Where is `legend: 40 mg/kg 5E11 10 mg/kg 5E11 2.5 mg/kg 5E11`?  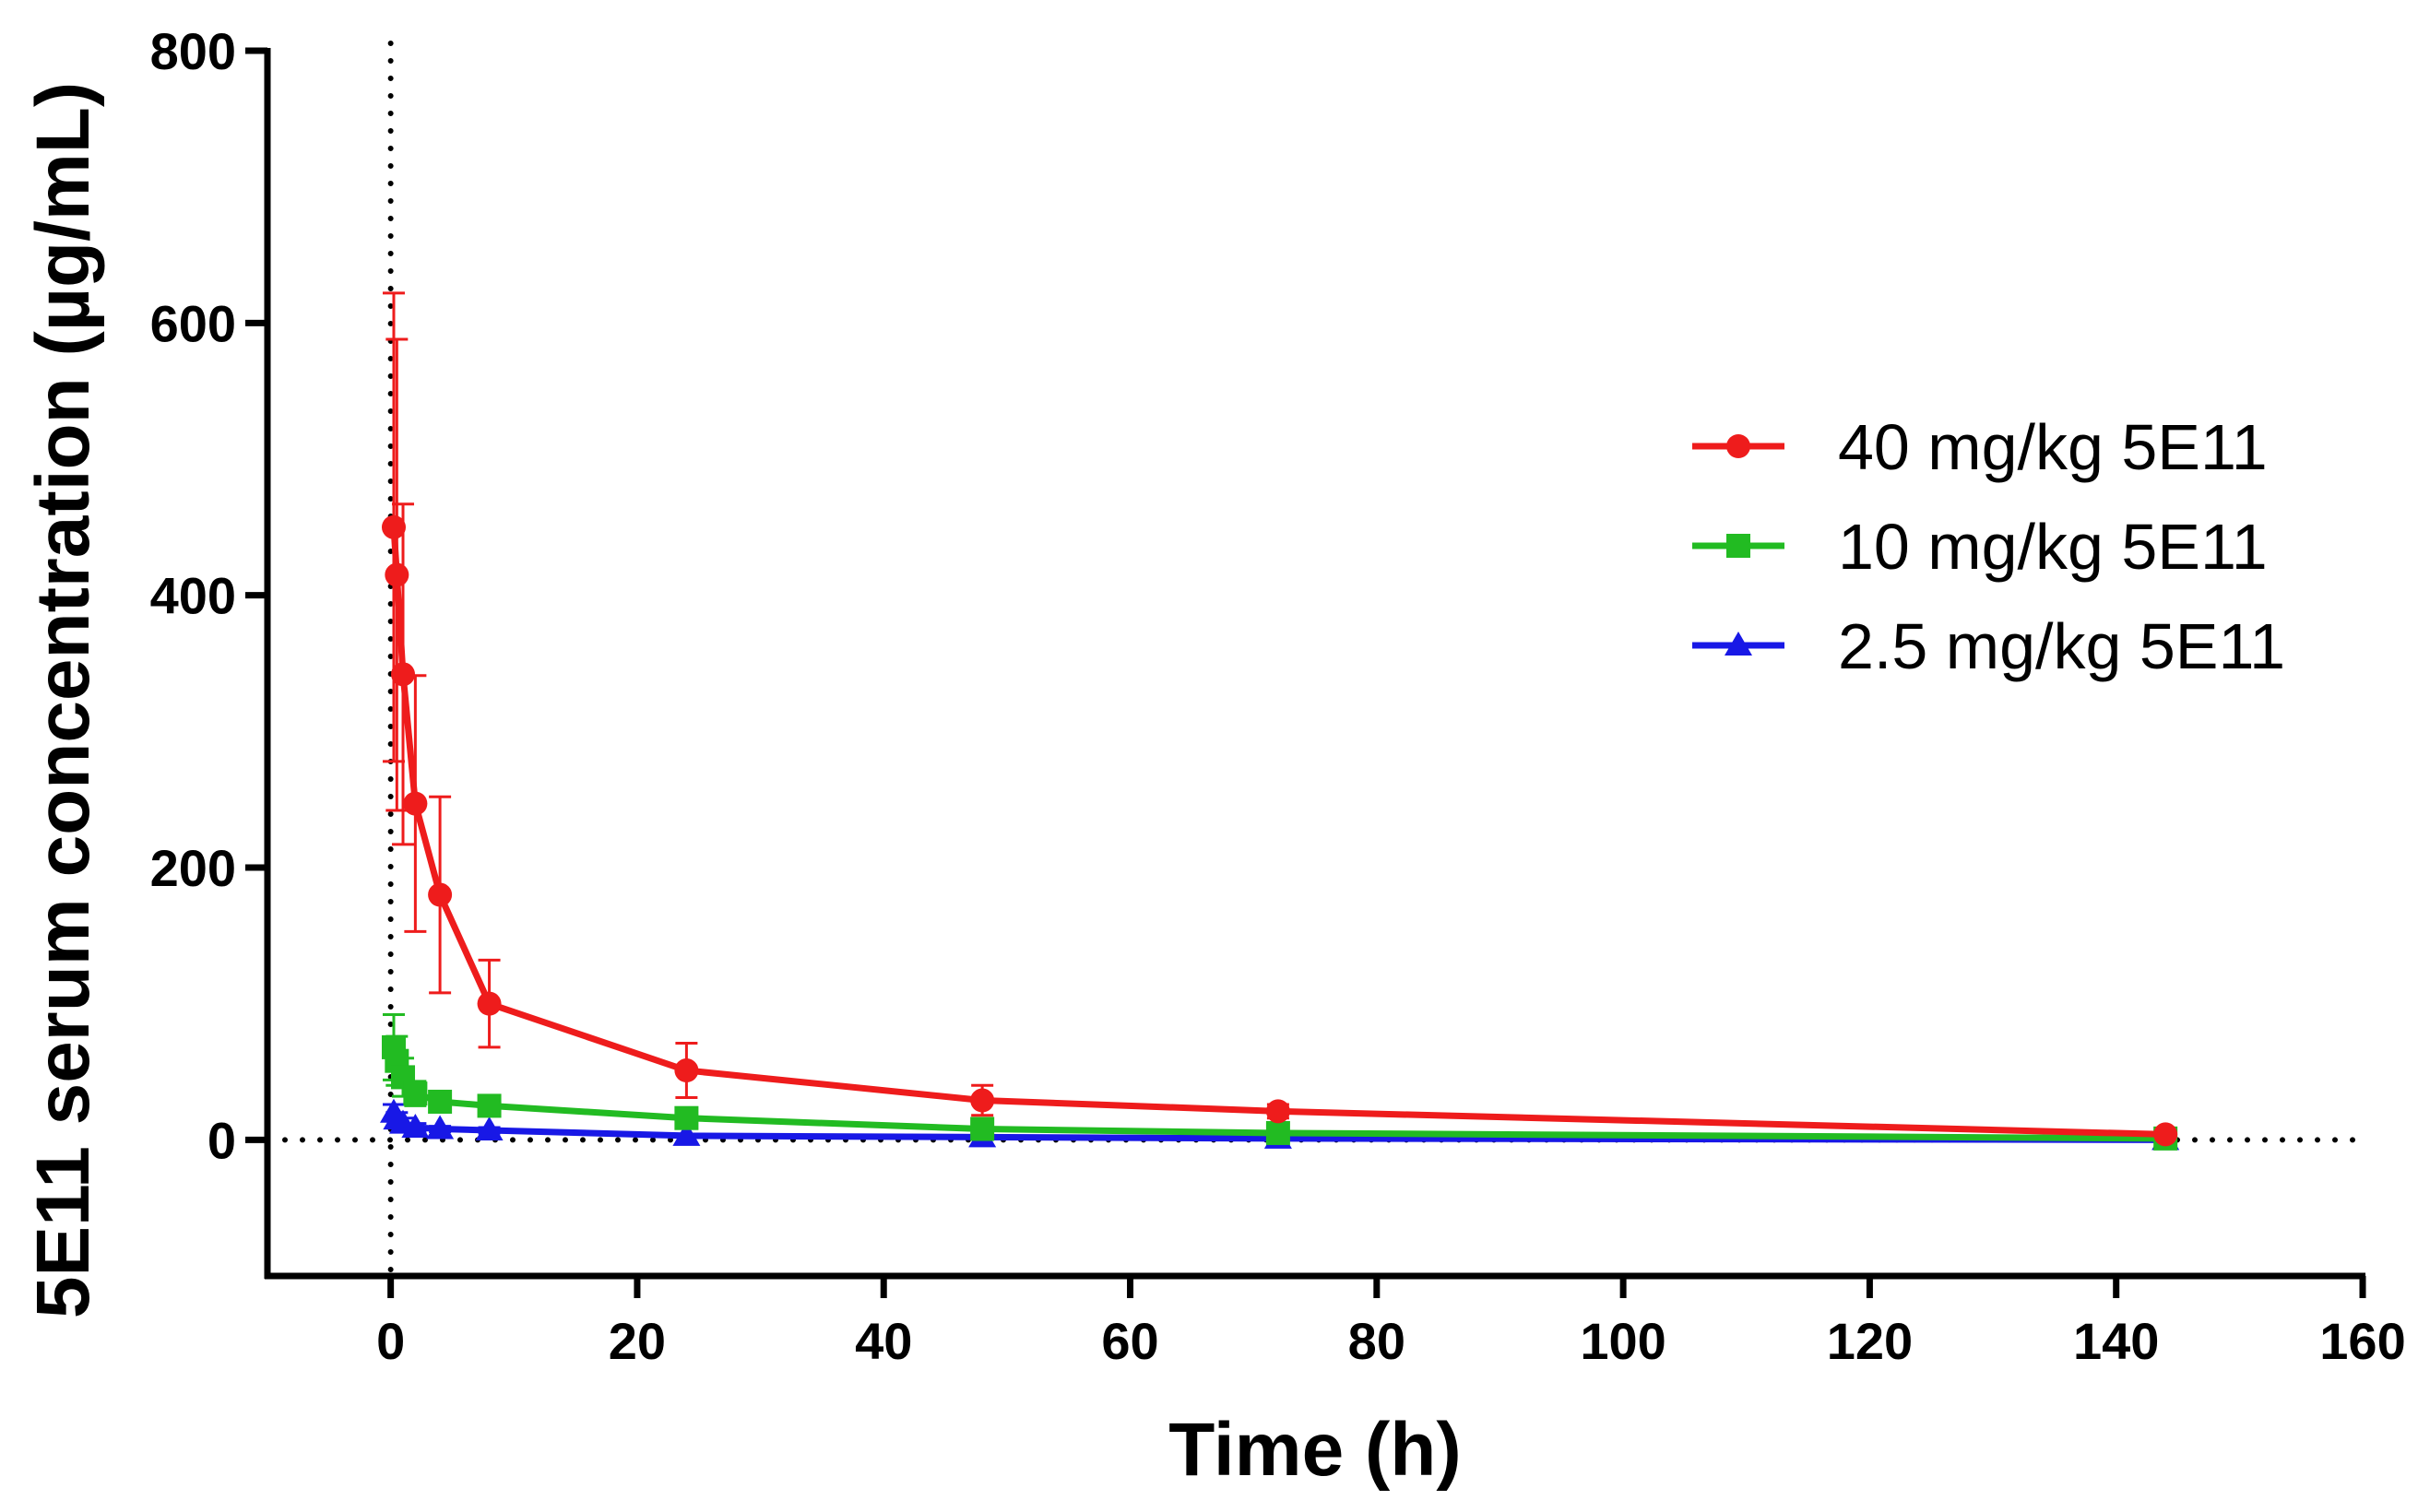 legend: 40 mg/kg 5E11 10 mg/kg 5E11 2.5 mg/kg 5E11 is located at coordinates (1989, 546).